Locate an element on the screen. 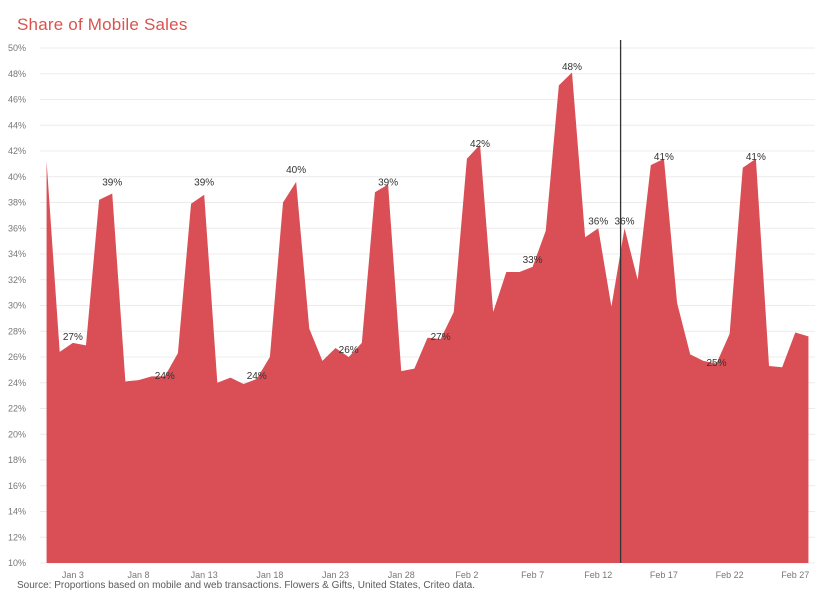  x-tick-label: Jan 28 is located at coordinates (401, 575).